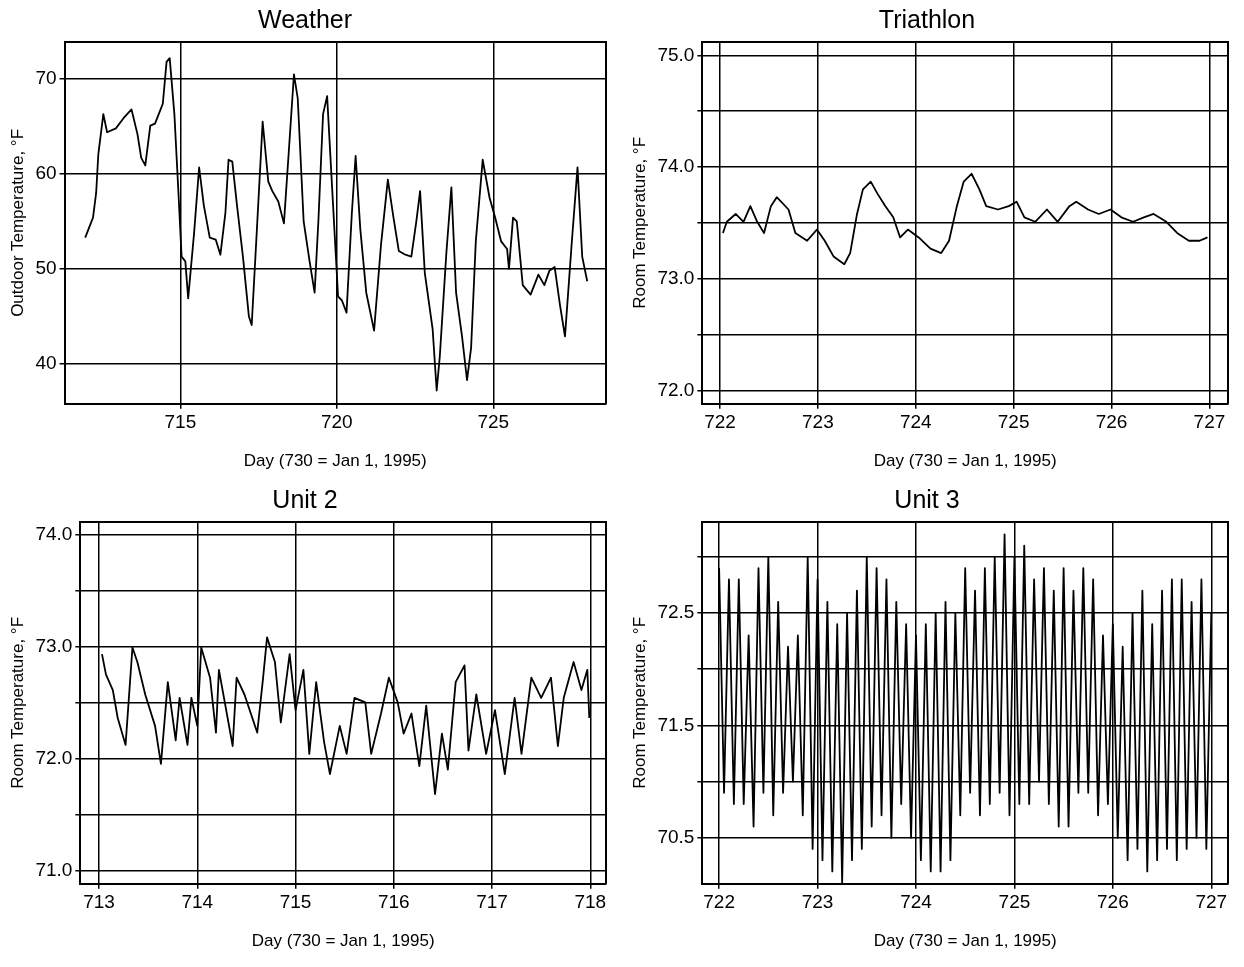 The image size is (1244, 967). What do you see at coordinates (927, 18) in the screenshot?
I see `chart-title: Triathlon` at bounding box center [927, 18].